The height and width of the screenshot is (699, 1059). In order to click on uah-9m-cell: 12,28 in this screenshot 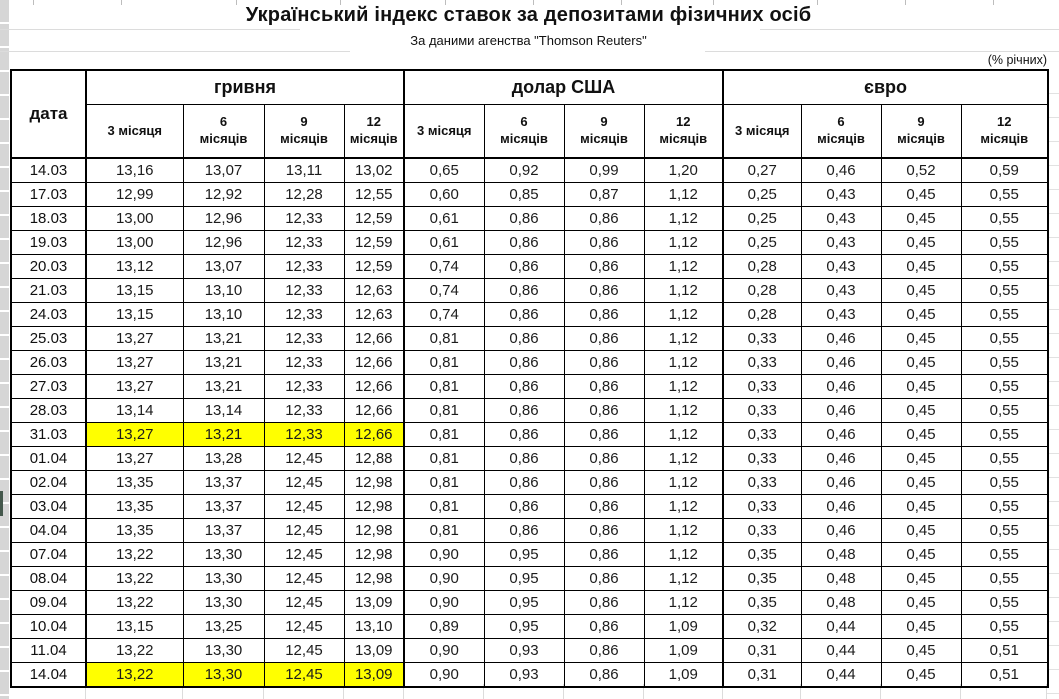, I will do `click(304, 194)`.